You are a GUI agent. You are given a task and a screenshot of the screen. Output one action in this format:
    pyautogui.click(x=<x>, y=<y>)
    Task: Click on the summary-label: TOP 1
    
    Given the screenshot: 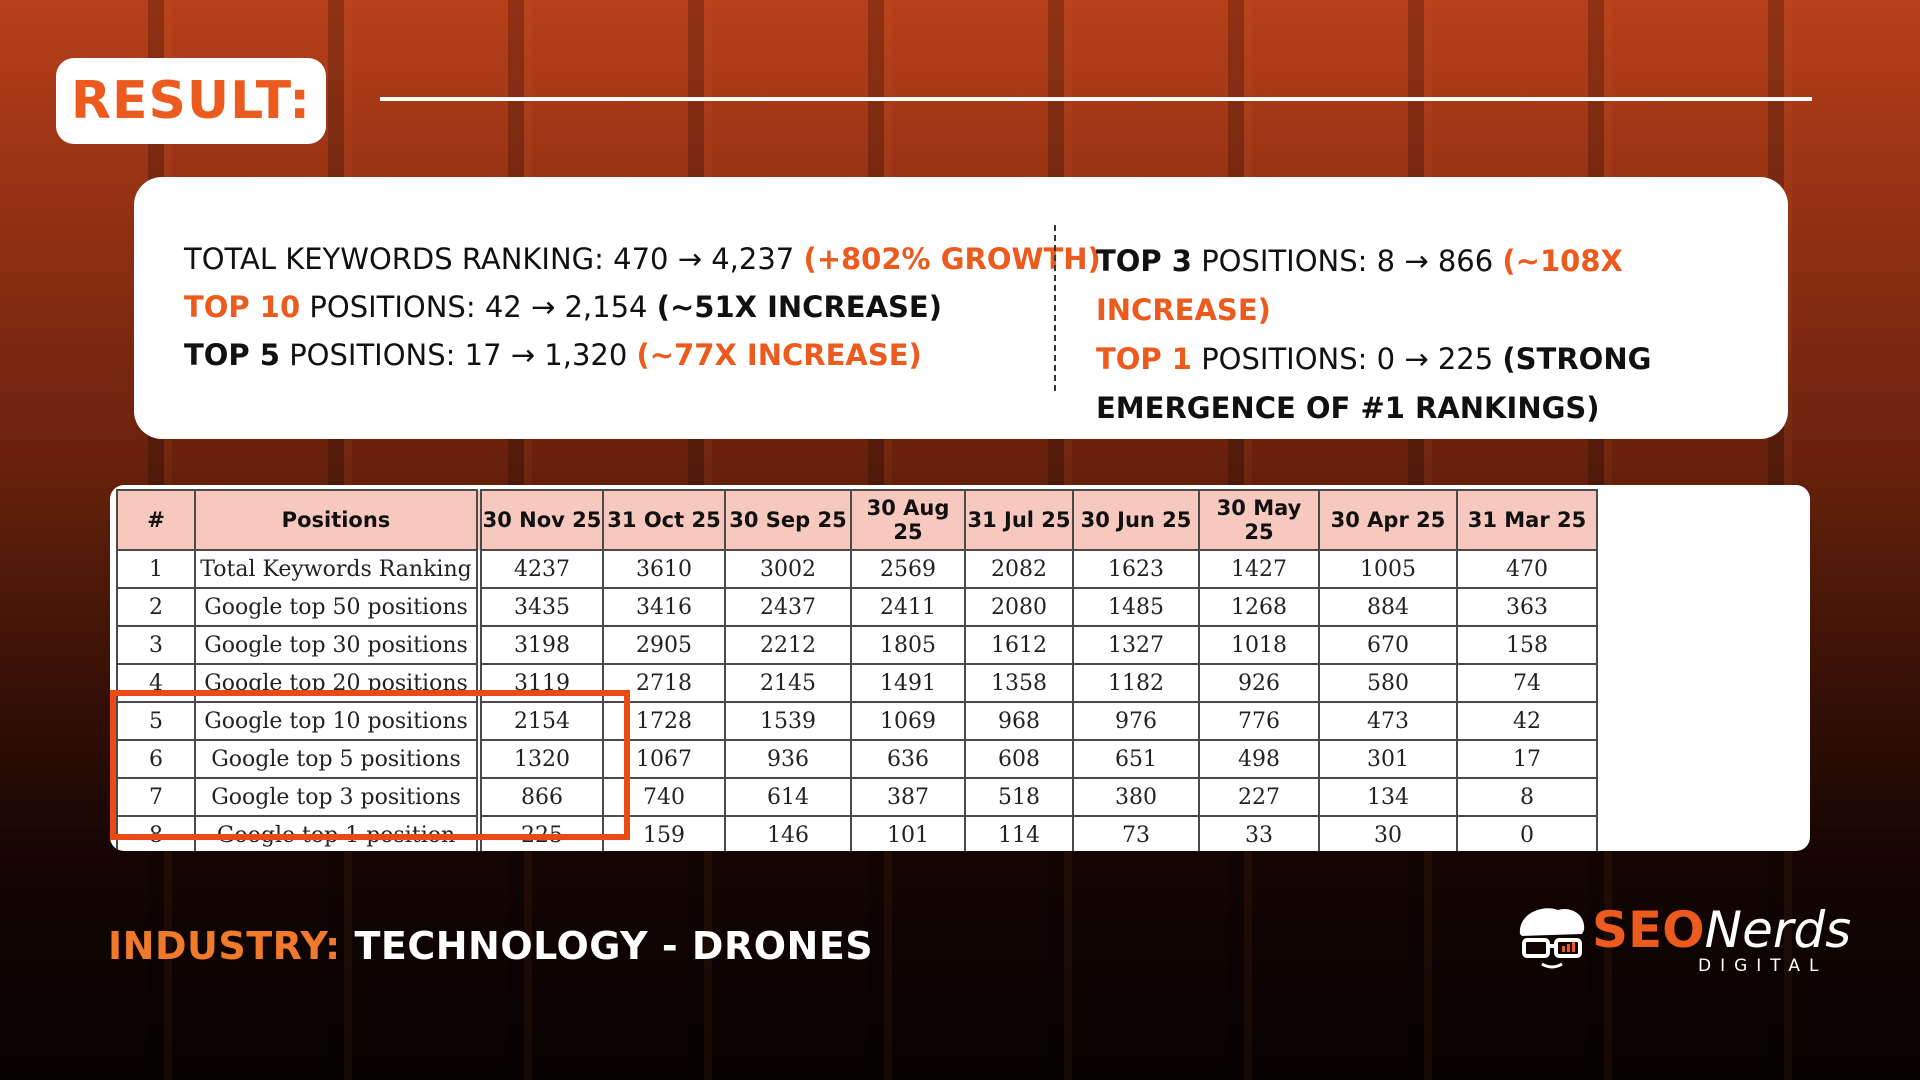 What is the action you would take?
    pyautogui.click(x=1144, y=359)
    